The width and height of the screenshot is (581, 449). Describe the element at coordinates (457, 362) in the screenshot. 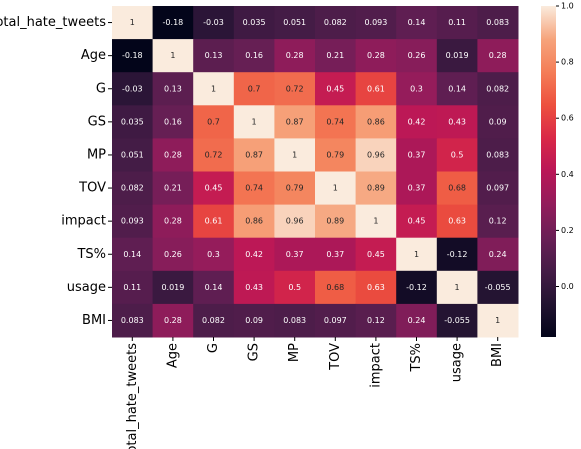

I see `x-tick-label: usage` at that location.